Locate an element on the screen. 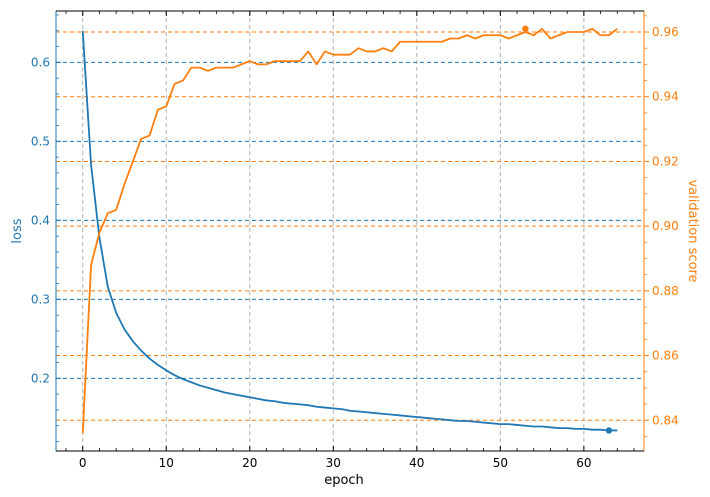  loss-series-marker is located at coordinates (609, 430).